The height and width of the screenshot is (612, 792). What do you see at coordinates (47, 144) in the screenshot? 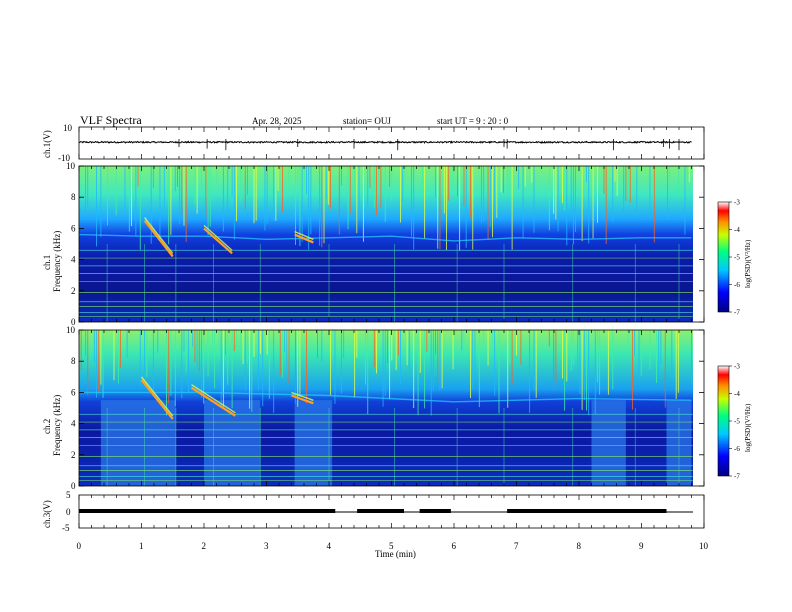
I see `ch1-ylabel: ch.1(V)` at bounding box center [47, 144].